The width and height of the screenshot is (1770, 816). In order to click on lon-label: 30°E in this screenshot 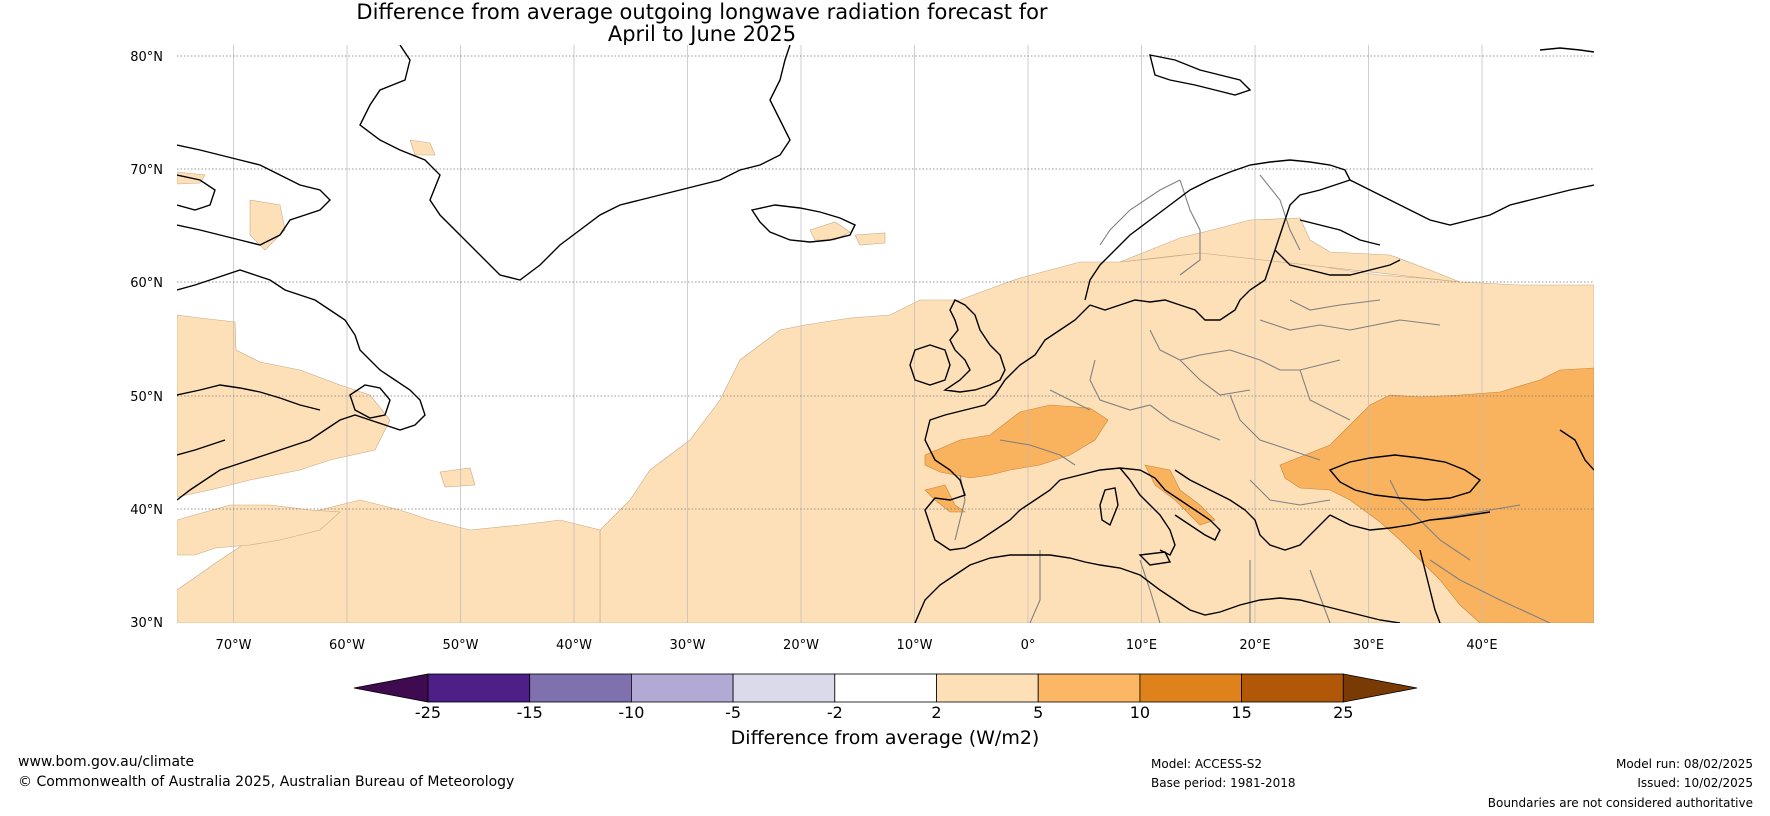, I will do `click(1368, 645)`.